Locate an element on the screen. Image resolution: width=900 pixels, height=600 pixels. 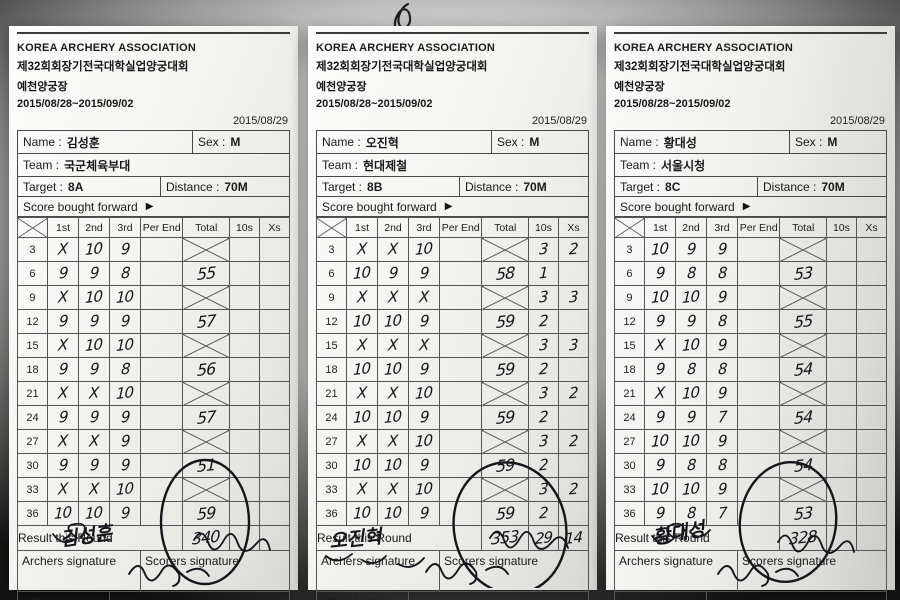
end-number: 24 is located at coordinates (331, 417).